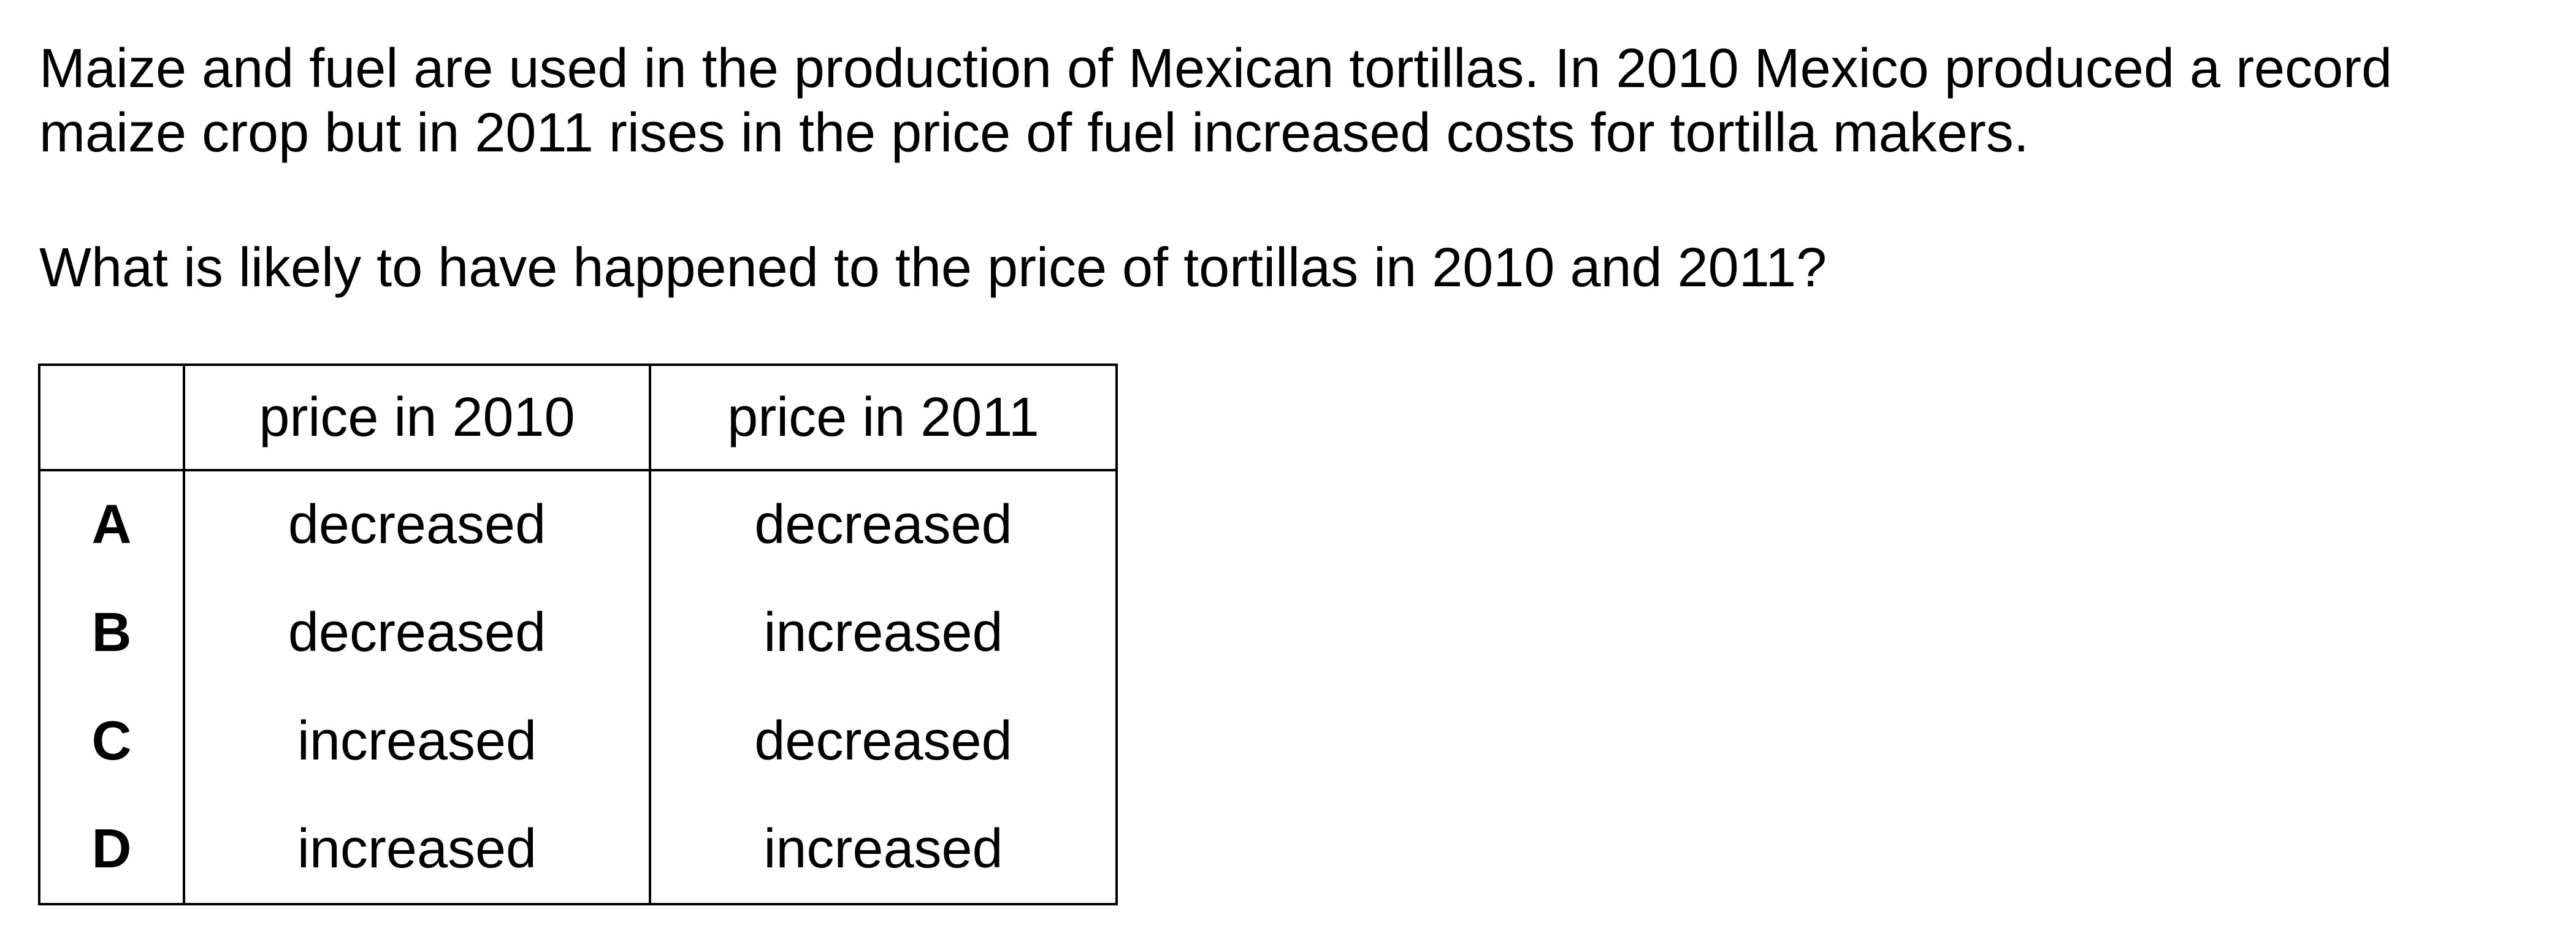 The width and height of the screenshot is (2576, 925). What do you see at coordinates (883, 417) in the screenshot?
I see `header-price-2011: price in 2011` at bounding box center [883, 417].